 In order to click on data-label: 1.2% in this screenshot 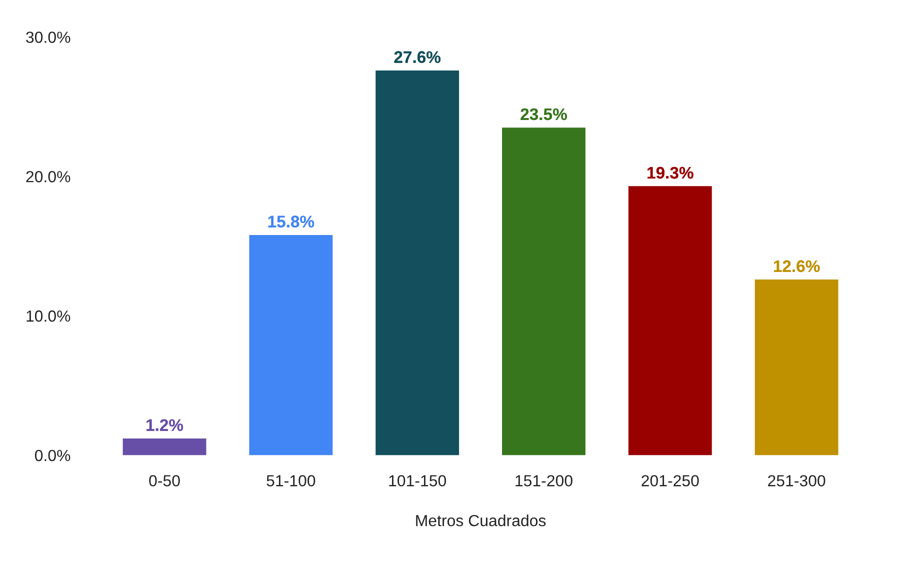, I will do `click(165, 425)`.